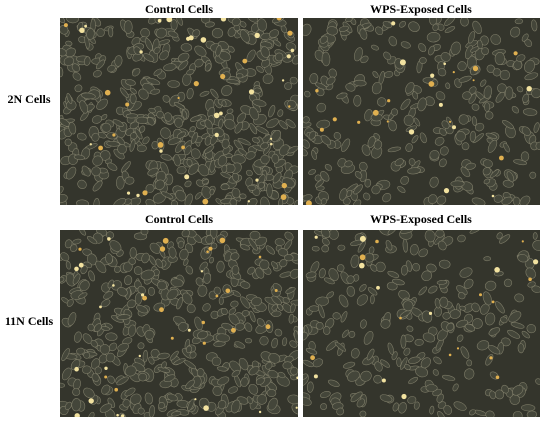 Image resolution: width=550 pixels, height=427 pixels. Describe the element at coordinates (179, 9) in the screenshot. I see `panel-title: Control Cells` at that location.